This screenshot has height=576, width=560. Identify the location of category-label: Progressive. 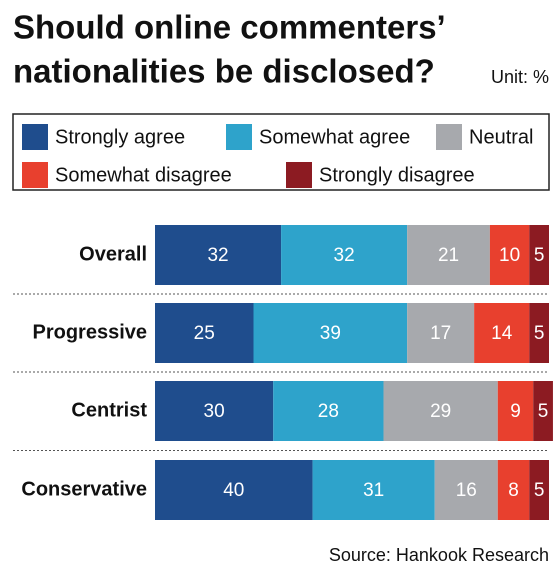
(89, 332).